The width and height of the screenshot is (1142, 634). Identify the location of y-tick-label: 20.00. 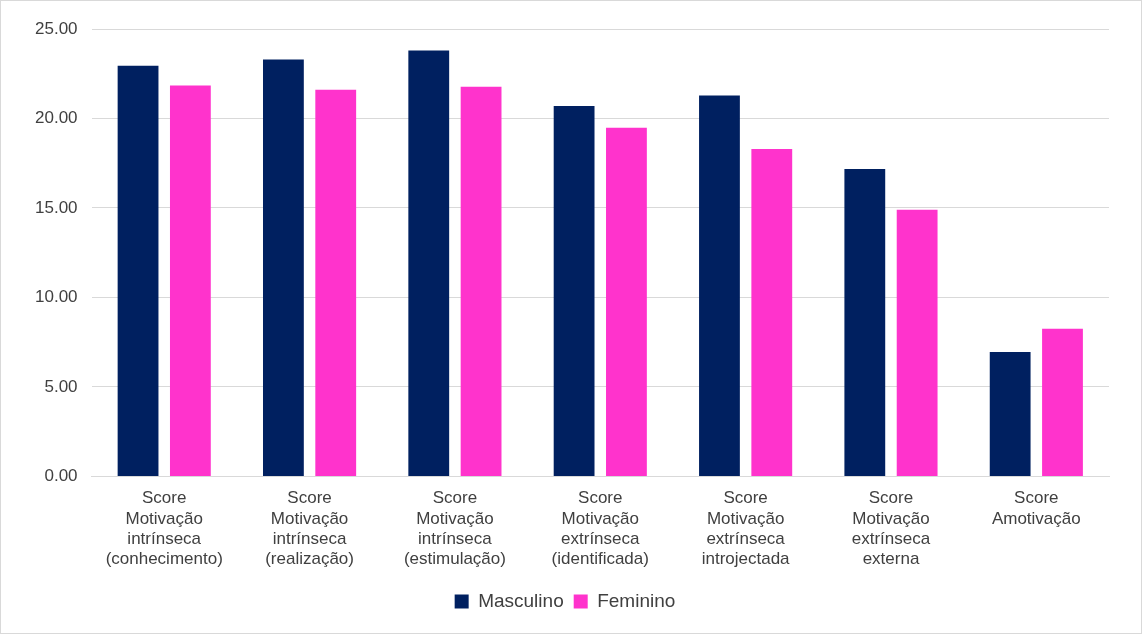
(56, 118).